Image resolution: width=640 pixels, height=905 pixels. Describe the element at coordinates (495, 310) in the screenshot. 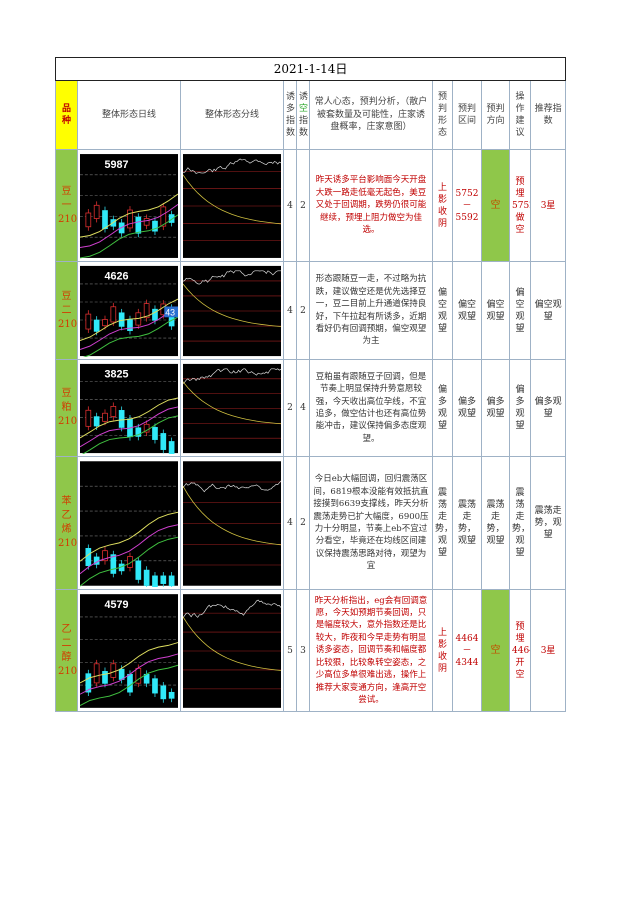

I see `direction-cell: 偏空观望` at that location.